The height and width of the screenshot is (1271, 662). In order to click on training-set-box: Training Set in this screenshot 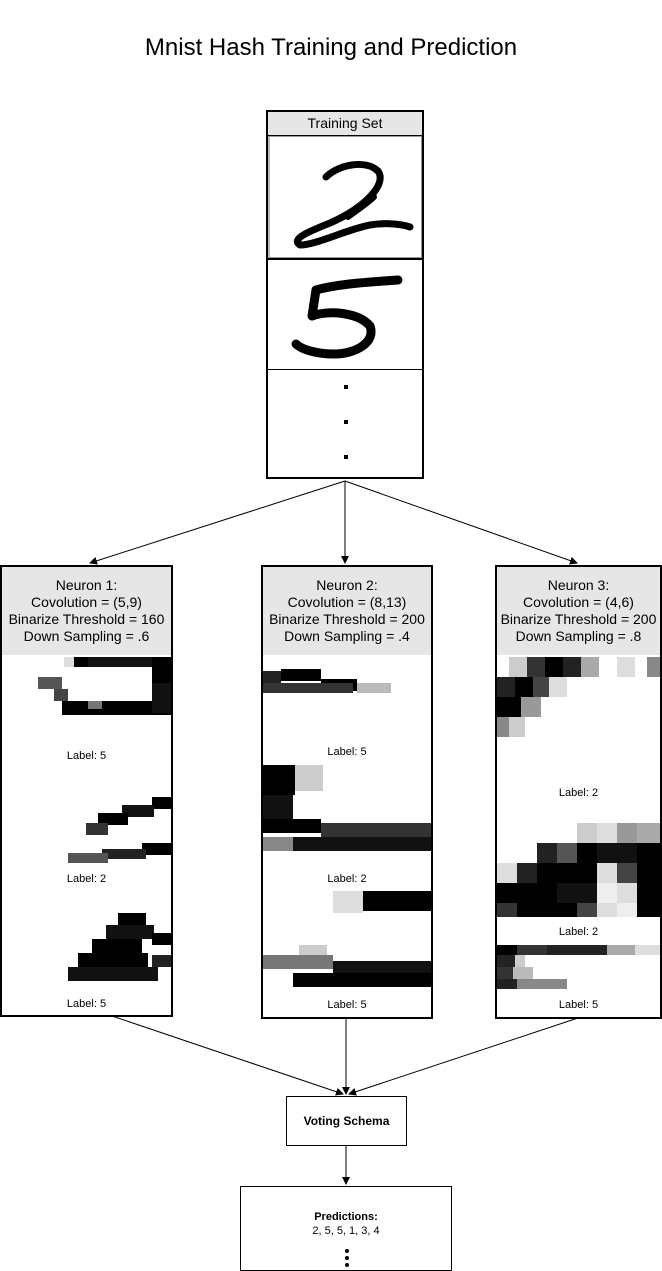, I will do `click(345, 294)`.